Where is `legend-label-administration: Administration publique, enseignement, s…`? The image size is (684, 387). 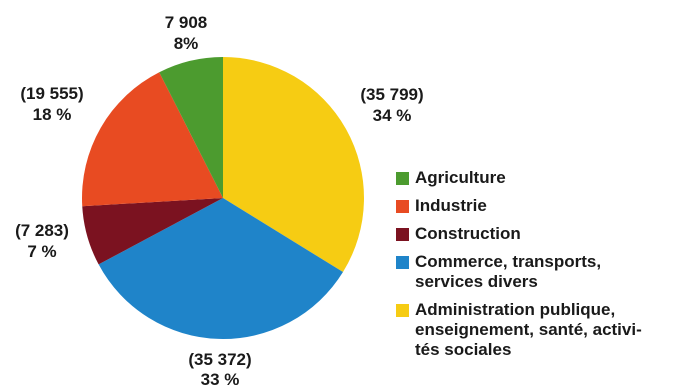 legend-label-administration: Administration publique, enseignement, s… is located at coordinates (528, 329).